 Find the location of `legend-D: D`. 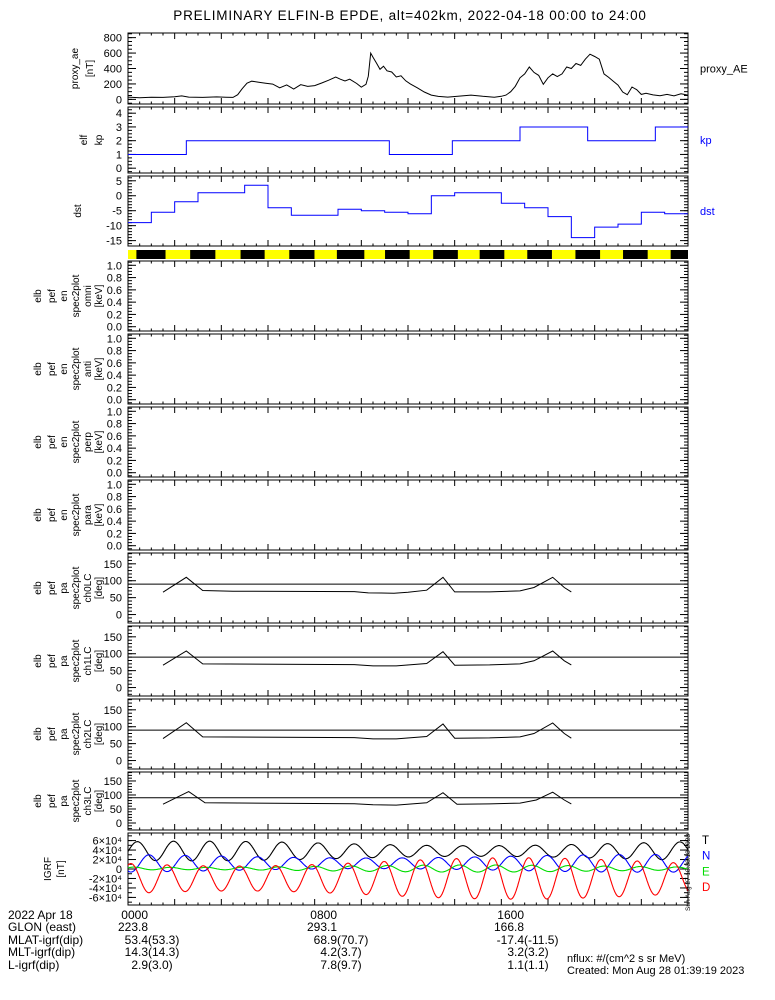

legend-D: D is located at coordinates (706, 888).